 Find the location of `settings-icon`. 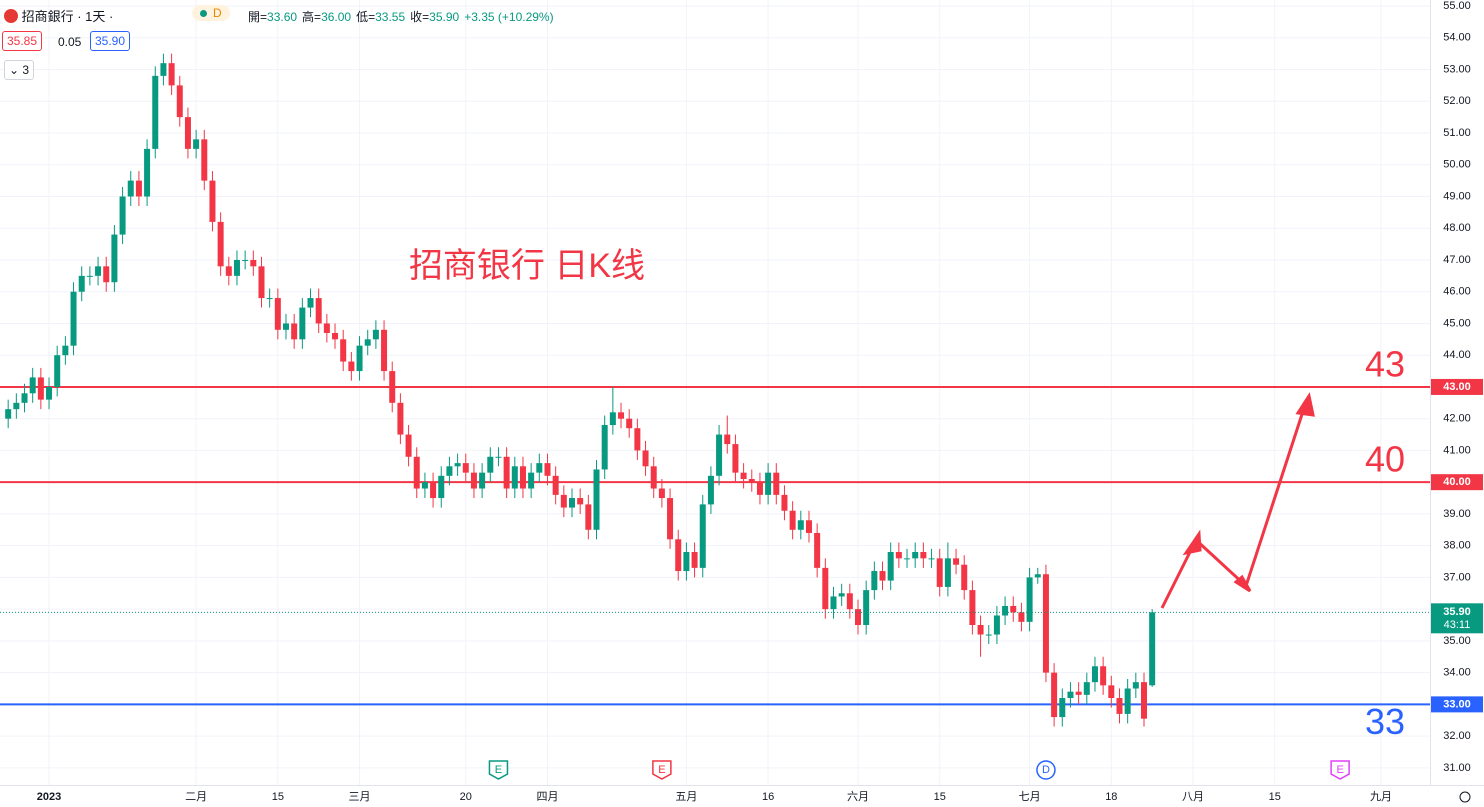

settings-icon is located at coordinates (1465, 797).